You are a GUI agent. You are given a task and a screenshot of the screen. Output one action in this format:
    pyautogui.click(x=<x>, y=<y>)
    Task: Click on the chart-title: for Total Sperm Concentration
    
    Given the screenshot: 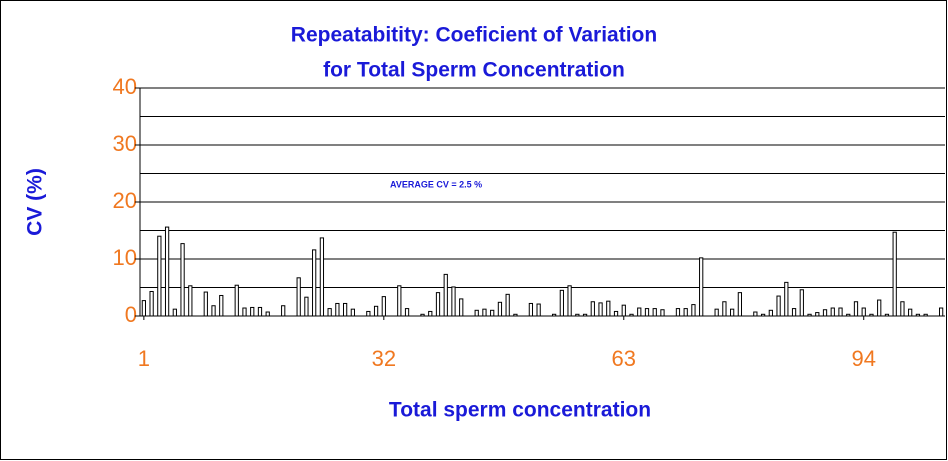 What is the action you would take?
    pyautogui.click(x=474, y=70)
    